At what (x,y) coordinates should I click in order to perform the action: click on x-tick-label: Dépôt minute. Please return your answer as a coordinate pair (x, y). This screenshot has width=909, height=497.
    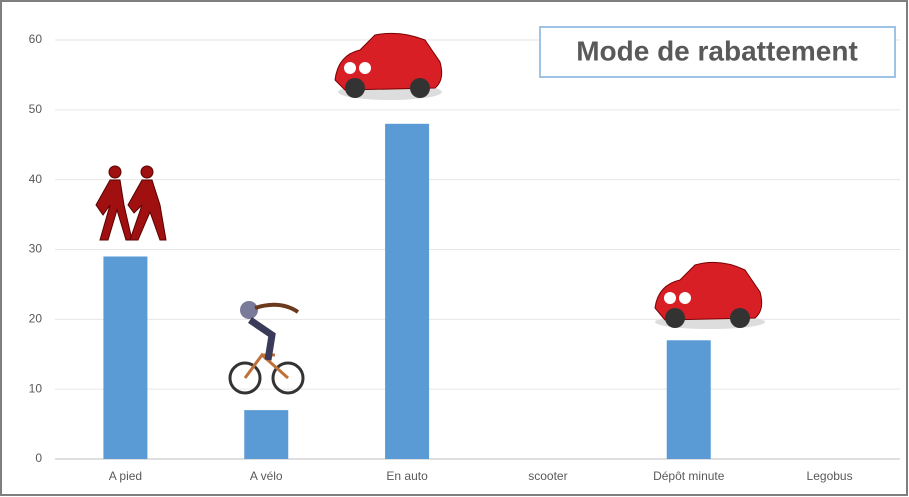
    Looking at the image, I should click on (689, 476).